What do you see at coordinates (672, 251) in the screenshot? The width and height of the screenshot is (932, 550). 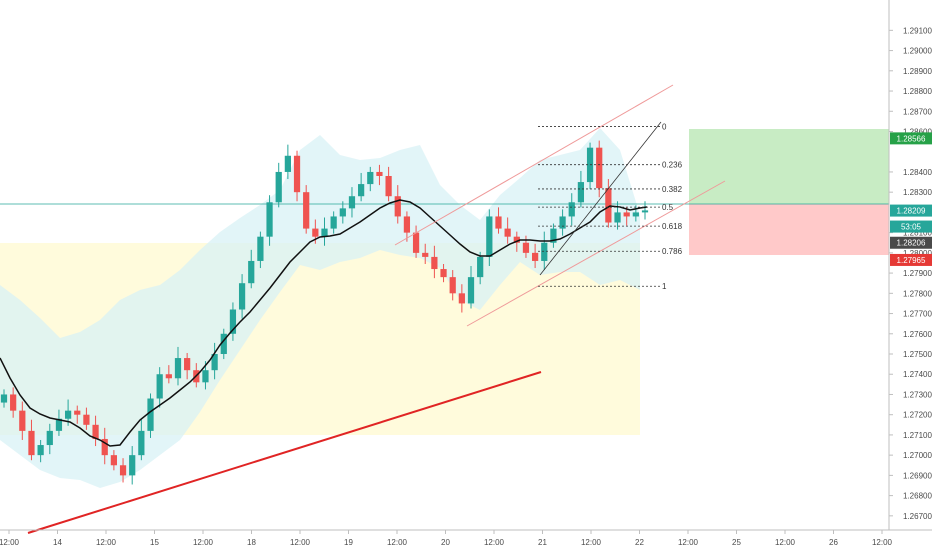 I see `fib-level-label: 0.786` at bounding box center [672, 251].